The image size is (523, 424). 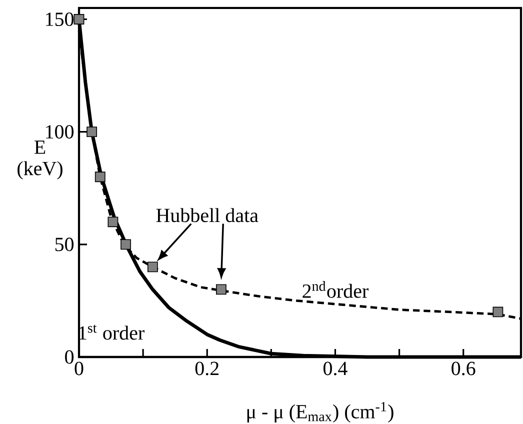 I want to click on x-tick-label: 0.4, so click(x=335, y=369).